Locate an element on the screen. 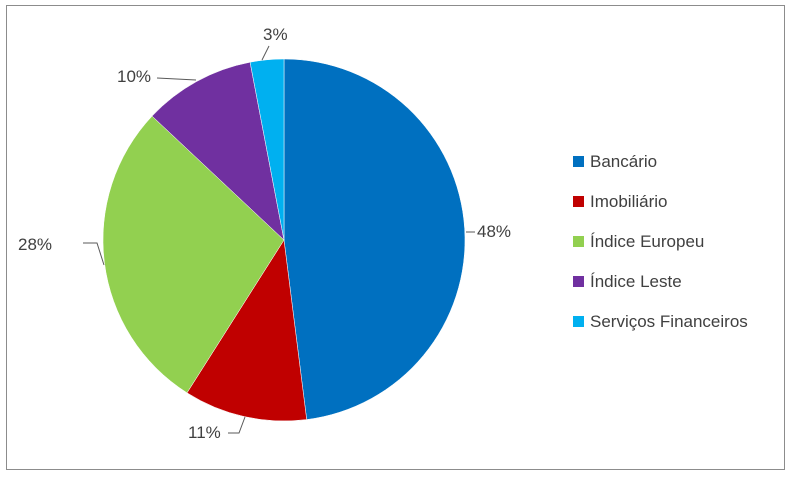 The height and width of the screenshot is (477, 792). data-label-3: 28% is located at coordinates (35, 244).